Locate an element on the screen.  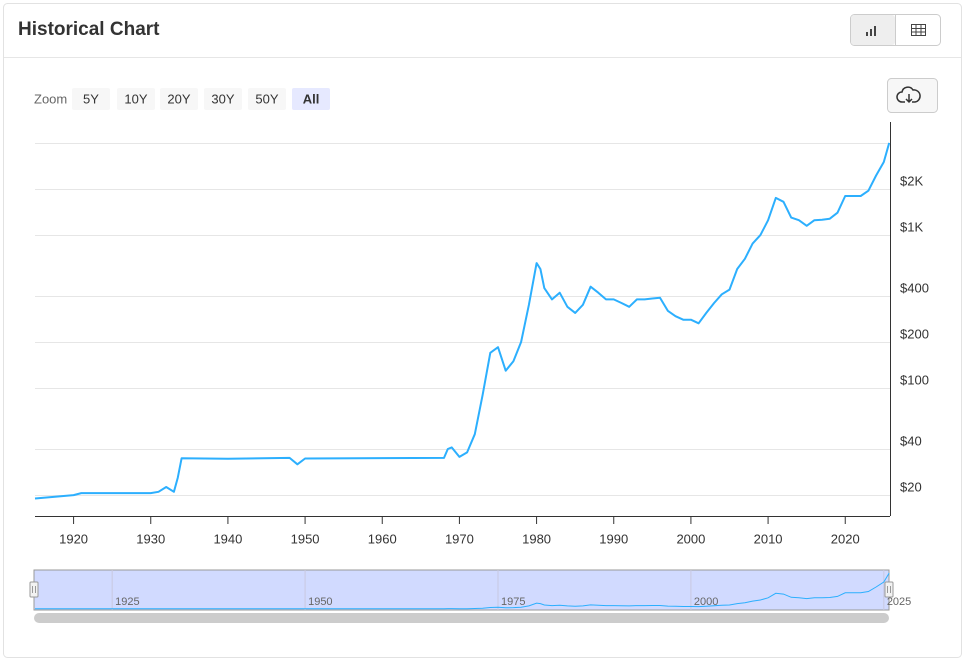
scrollbar is located at coordinates (461, 618).